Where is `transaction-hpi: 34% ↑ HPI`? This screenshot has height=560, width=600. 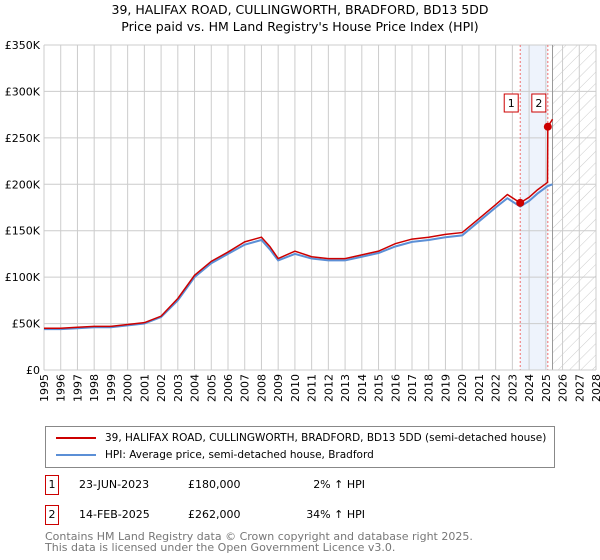 transaction-hpi: 34% ↑ HPI is located at coordinates (335, 514).